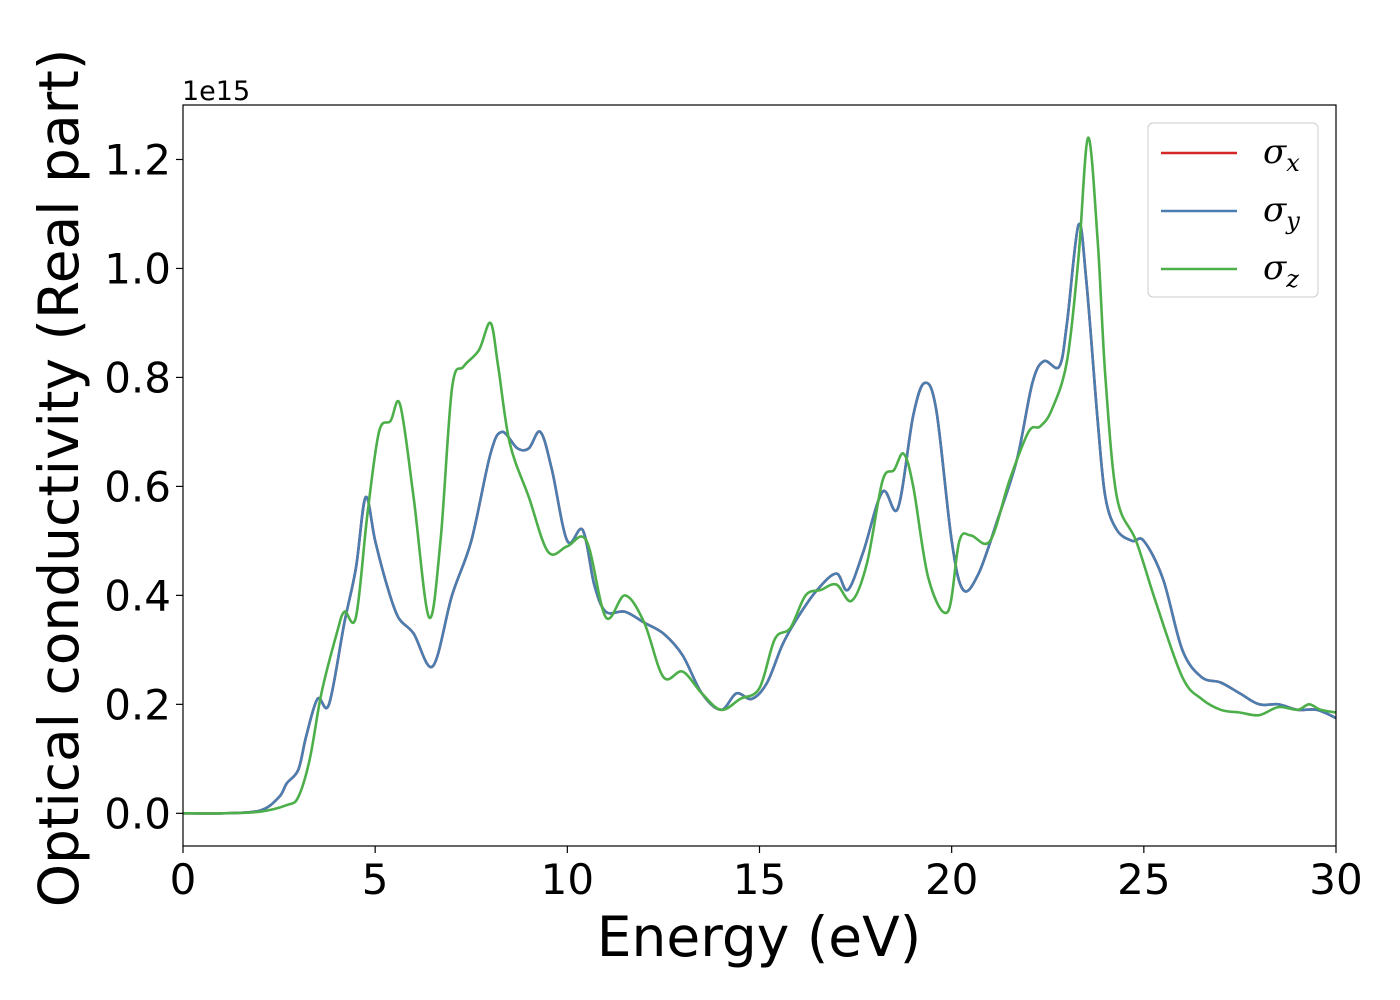  What do you see at coordinates (951, 879) in the screenshot?
I see `x-tick-label: 20` at bounding box center [951, 879].